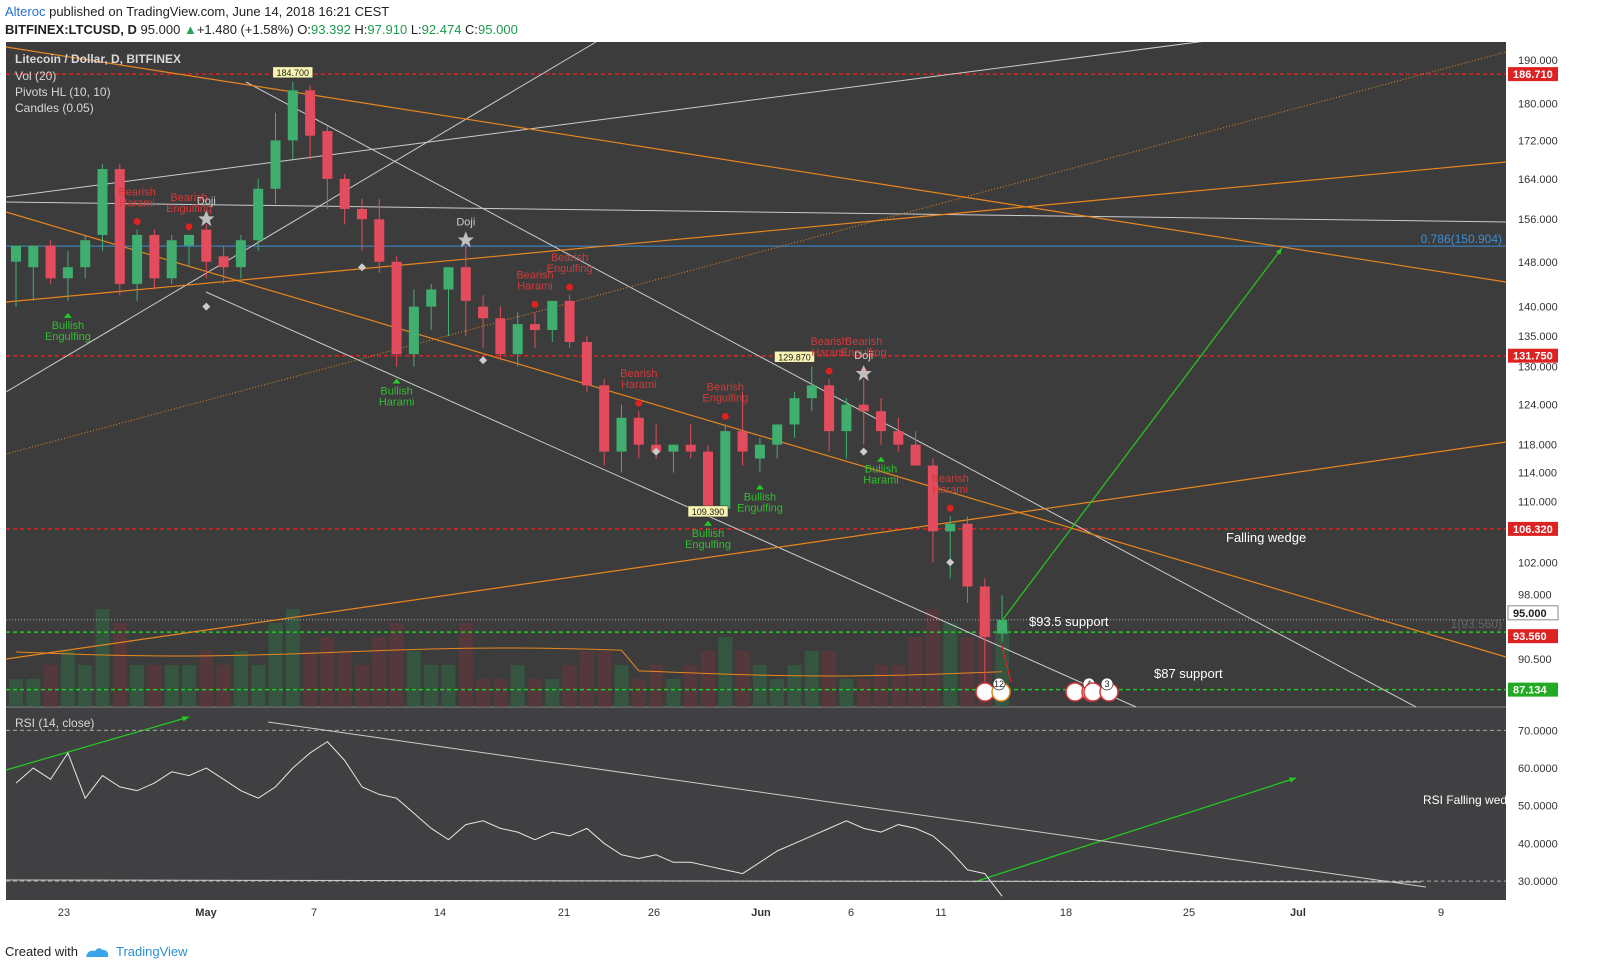 The image size is (1601, 968). What do you see at coordinates (71, 29) in the screenshot?
I see `symbol-name: BITFINEX:LTCUSD, D` at bounding box center [71, 29].